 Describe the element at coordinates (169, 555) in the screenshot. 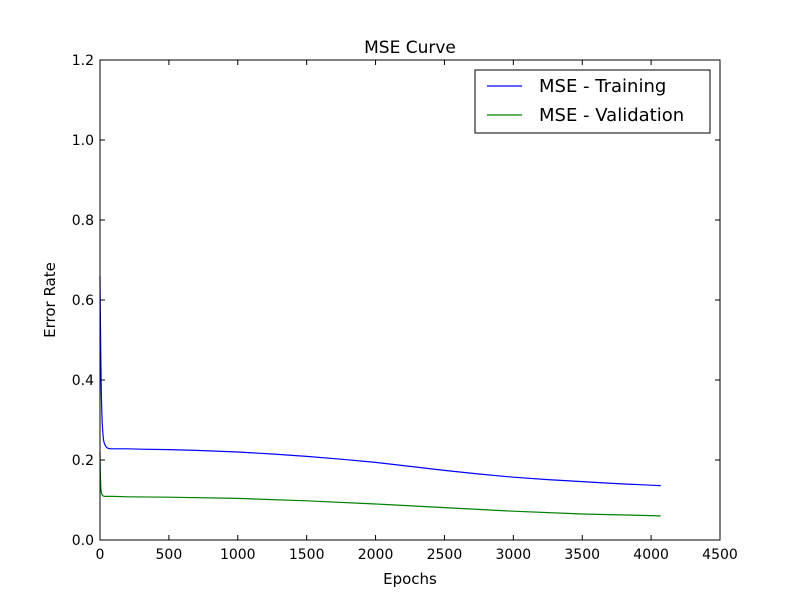

I see `x-tick-label: 500` at that location.